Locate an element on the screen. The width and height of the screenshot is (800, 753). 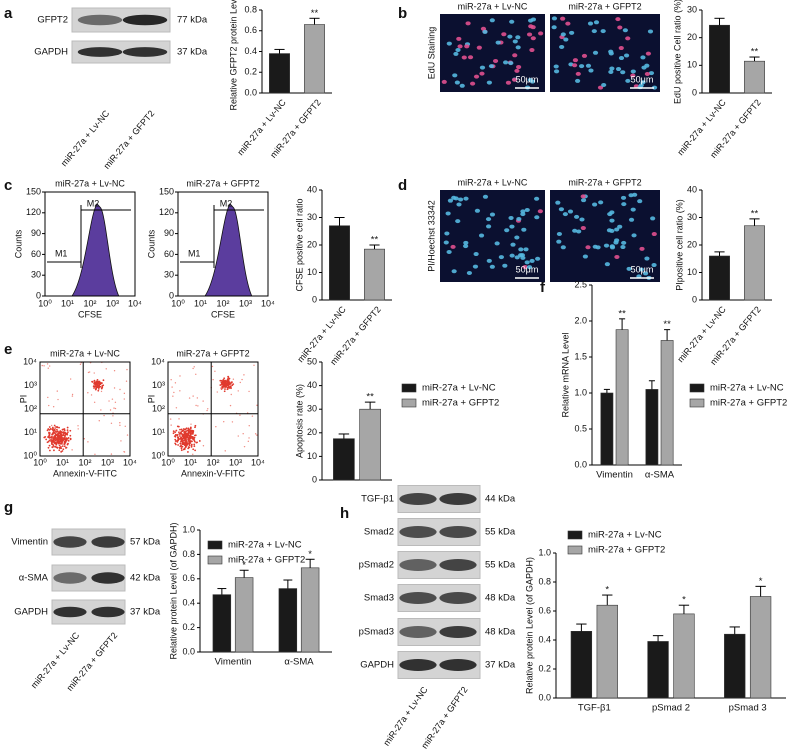
image-title: miR-27a + Lv-NC is located at coordinates (493, 6).